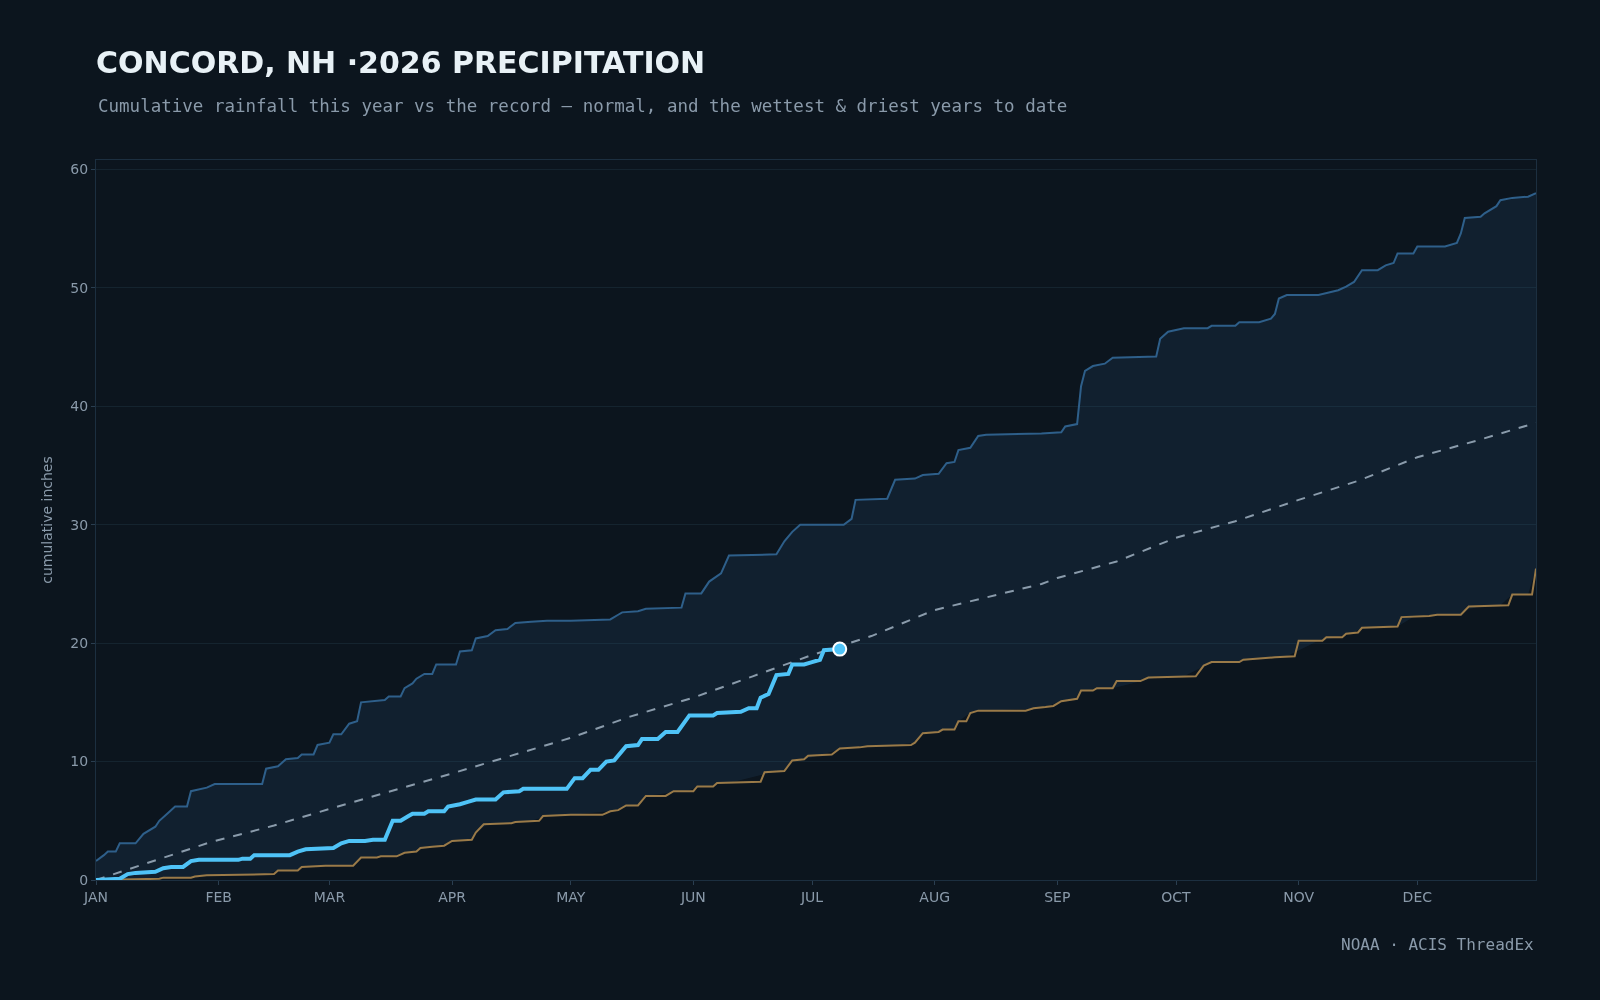 The height and width of the screenshot is (1000, 1600). I want to click on chart-subtitle: Cumulative rainfall this year vs the record — normal, and the wettest & driest years to date, so click(583, 106).